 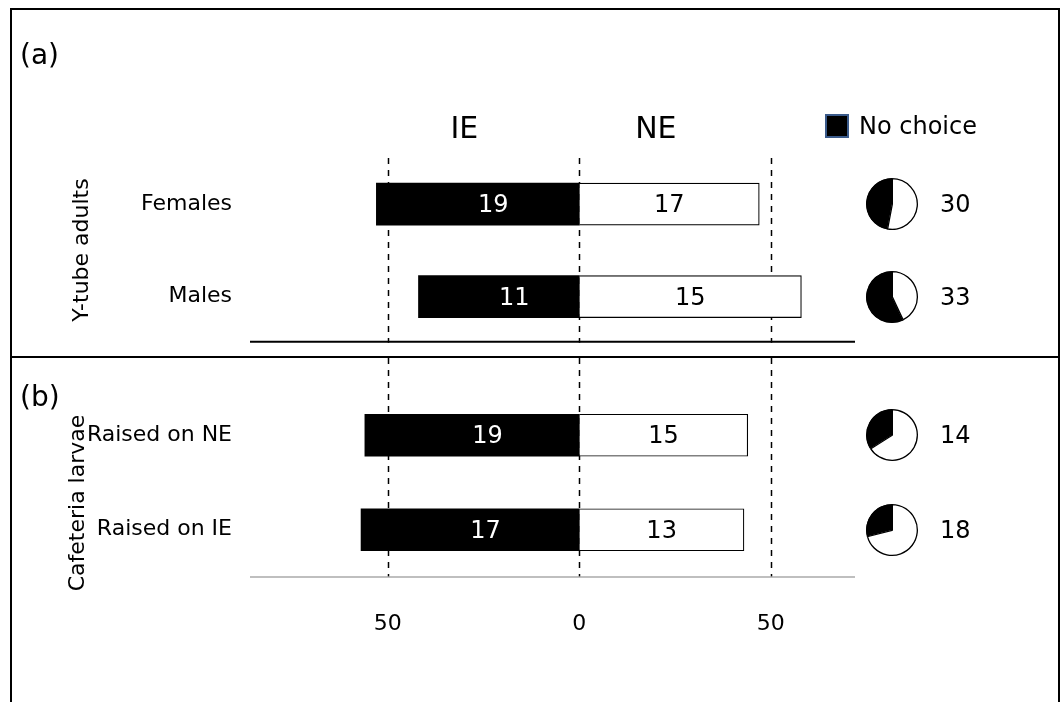 What do you see at coordinates (40, 396) in the screenshot?
I see `text: (b)` at bounding box center [40, 396].